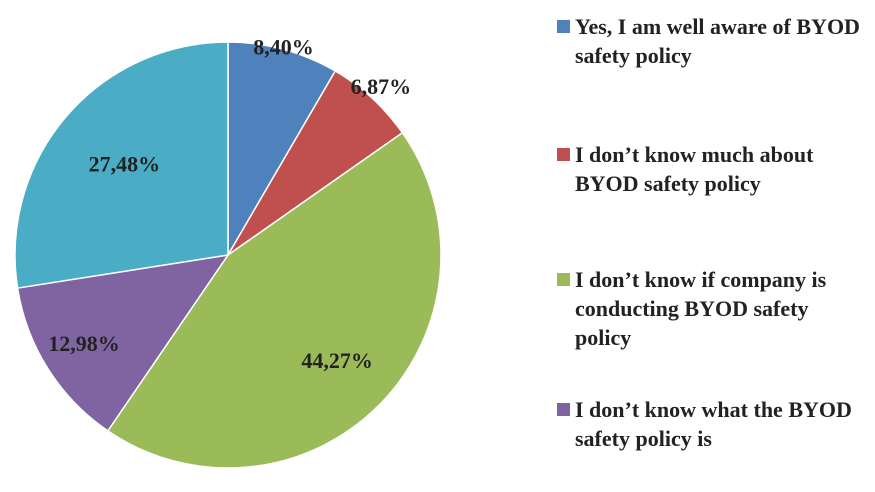  I want to click on data-label: 6,87%, so click(381, 86).